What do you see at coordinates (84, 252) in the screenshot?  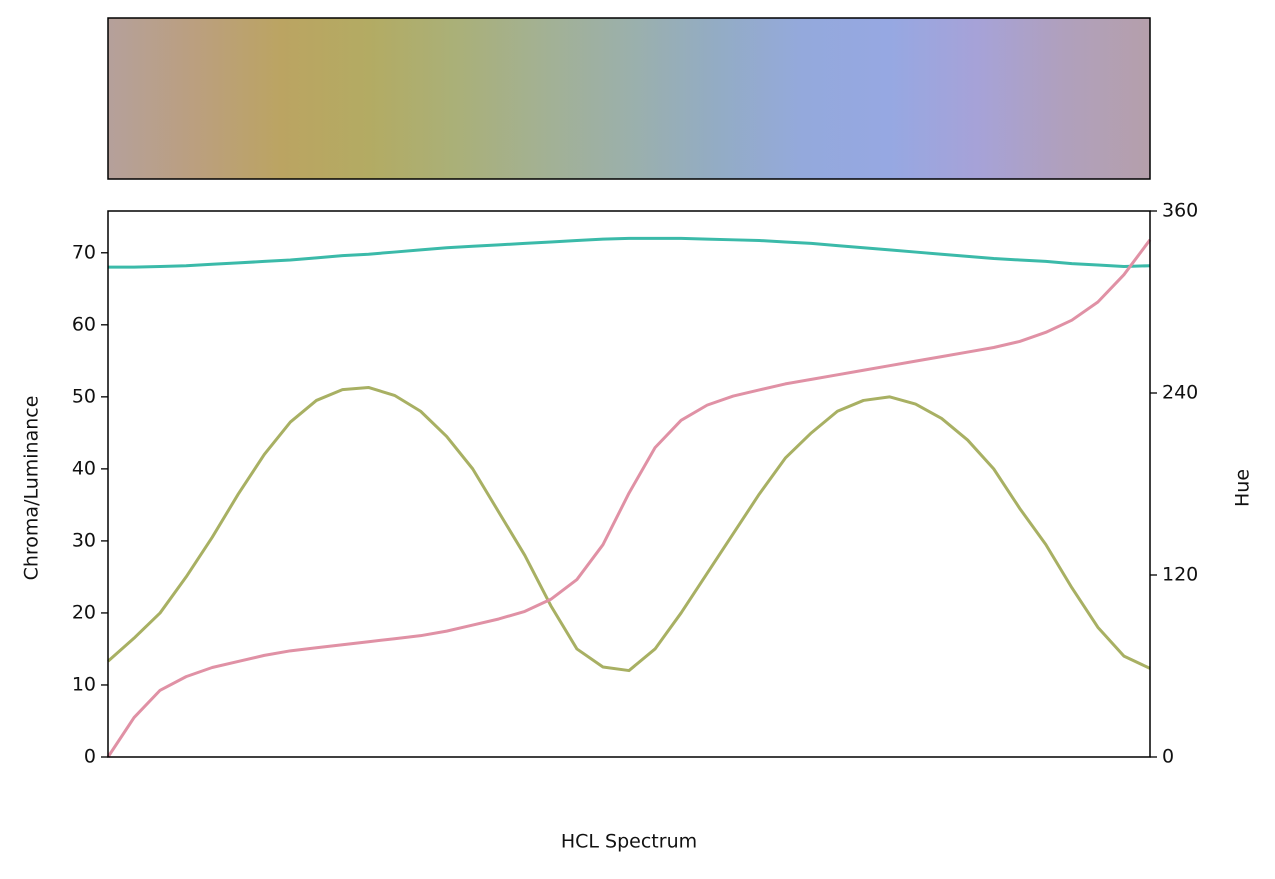 I see `y-tick-label: 70` at bounding box center [84, 252].